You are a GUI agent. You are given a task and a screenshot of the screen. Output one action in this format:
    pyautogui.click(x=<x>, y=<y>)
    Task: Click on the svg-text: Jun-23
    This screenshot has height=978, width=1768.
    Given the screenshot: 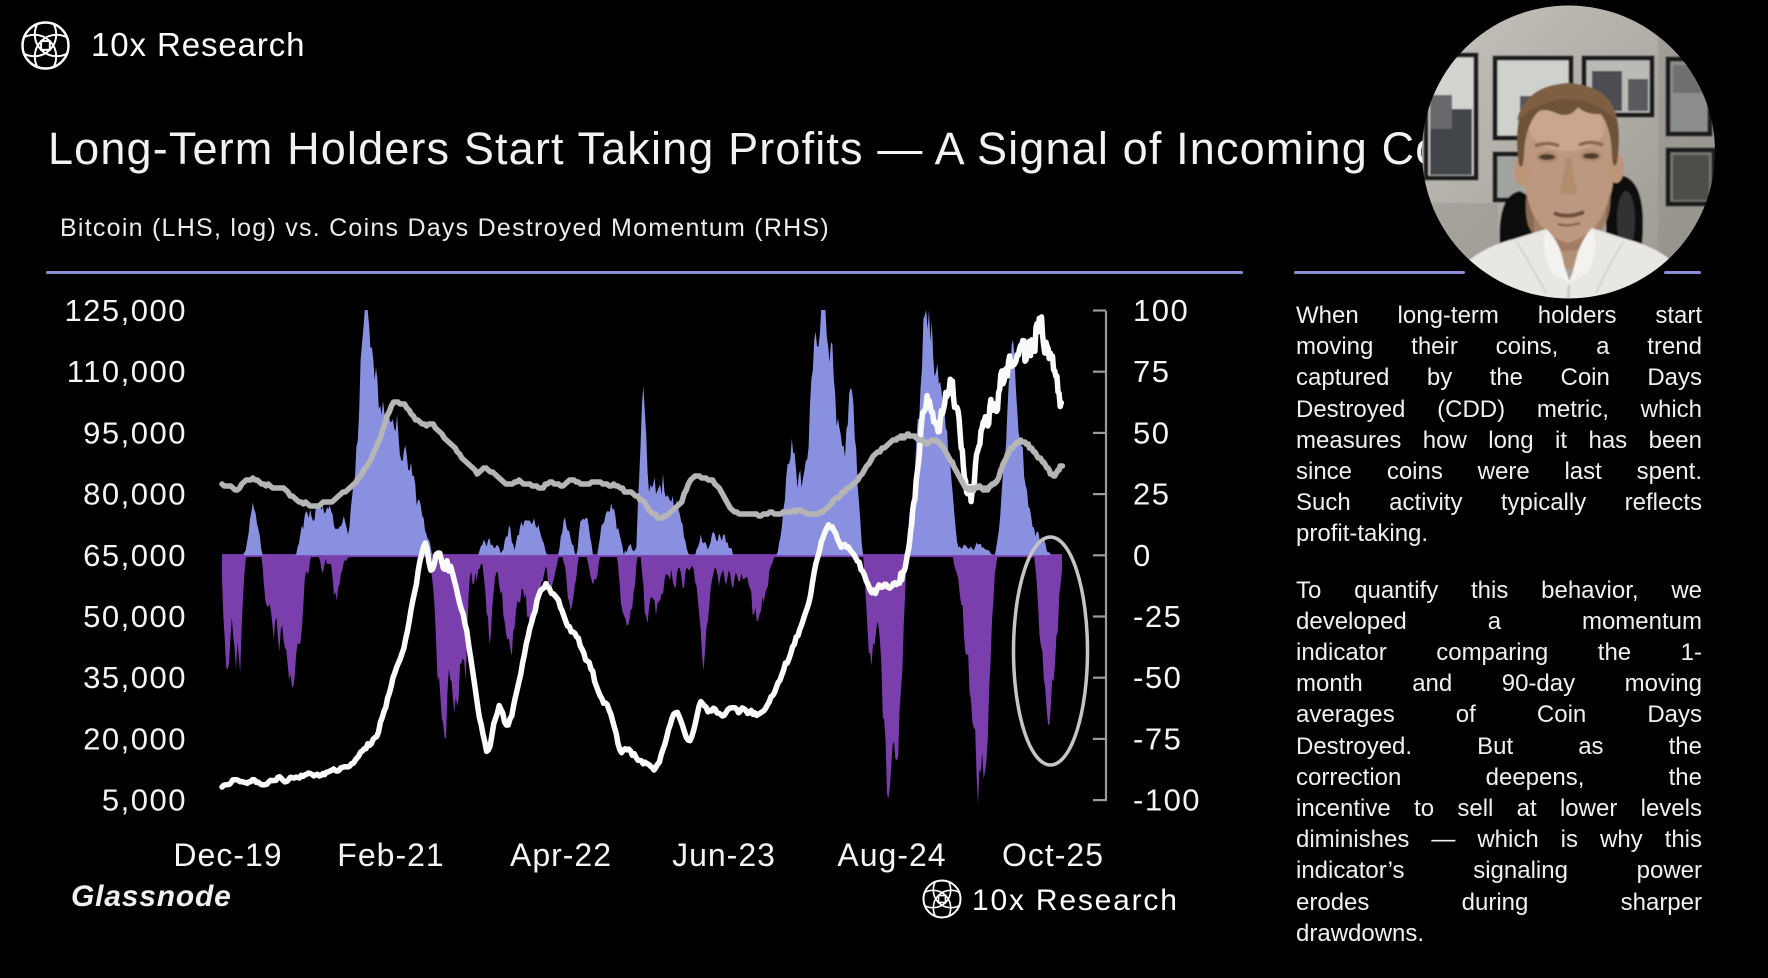 What is the action you would take?
    pyautogui.click(x=724, y=855)
    